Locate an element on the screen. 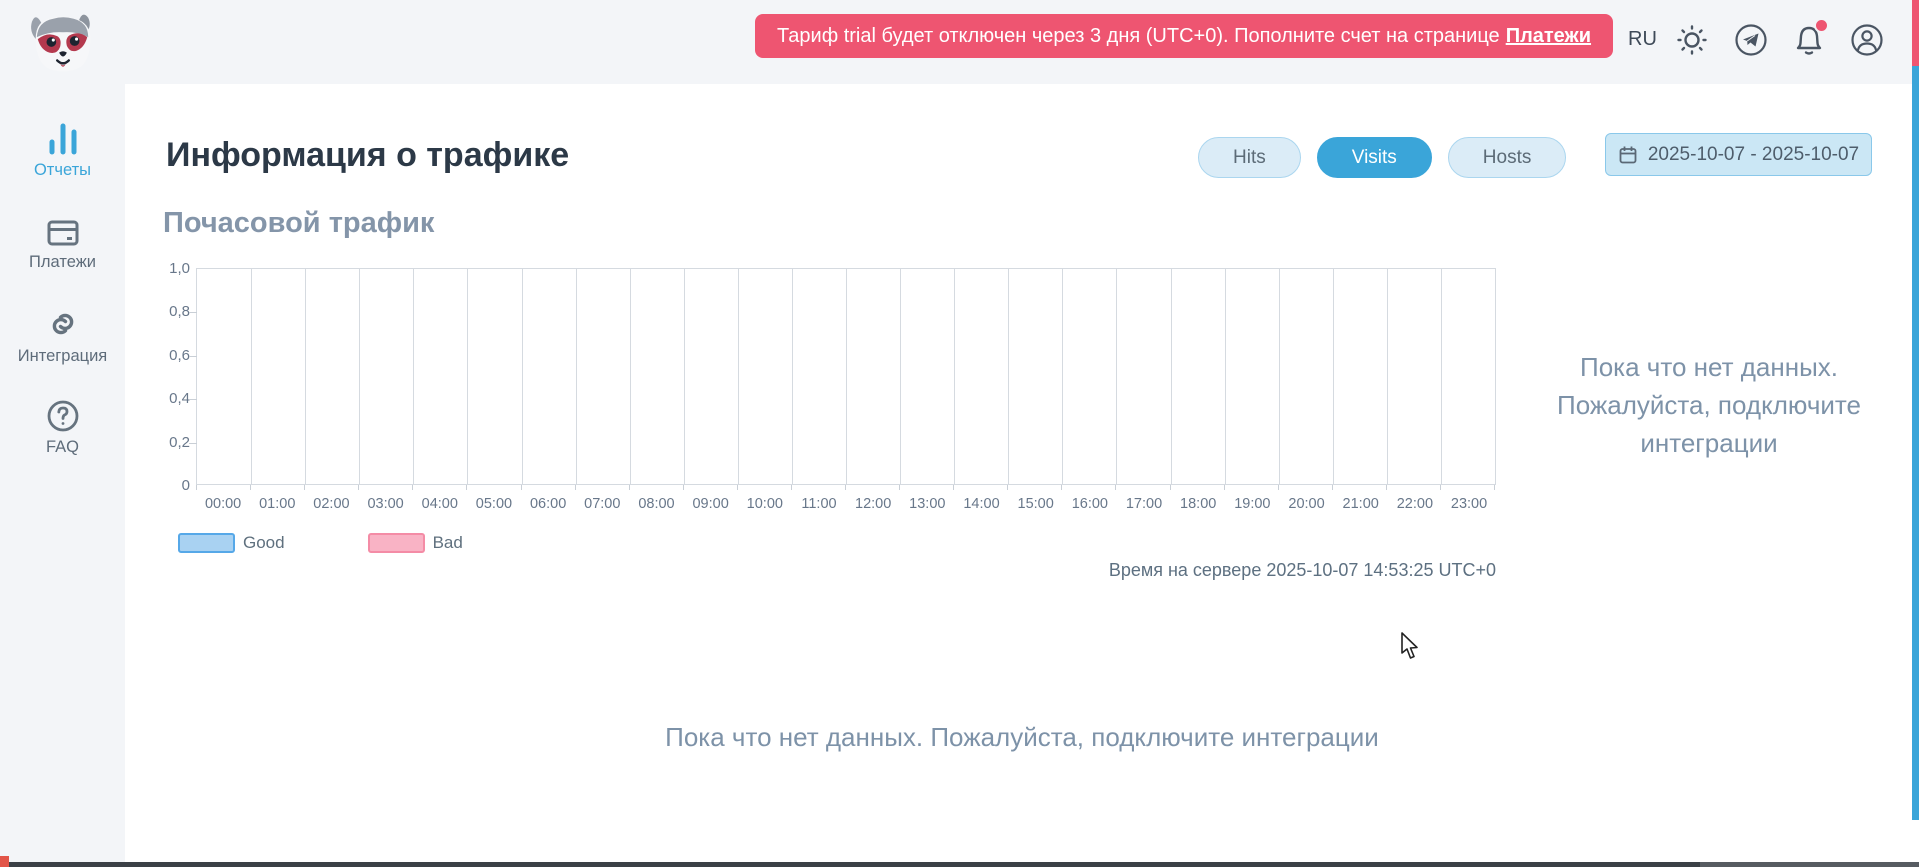 The height and width of the screenshot is (867, 1919). y-axis-label: 0,6 is located at coordinates (179, 355).